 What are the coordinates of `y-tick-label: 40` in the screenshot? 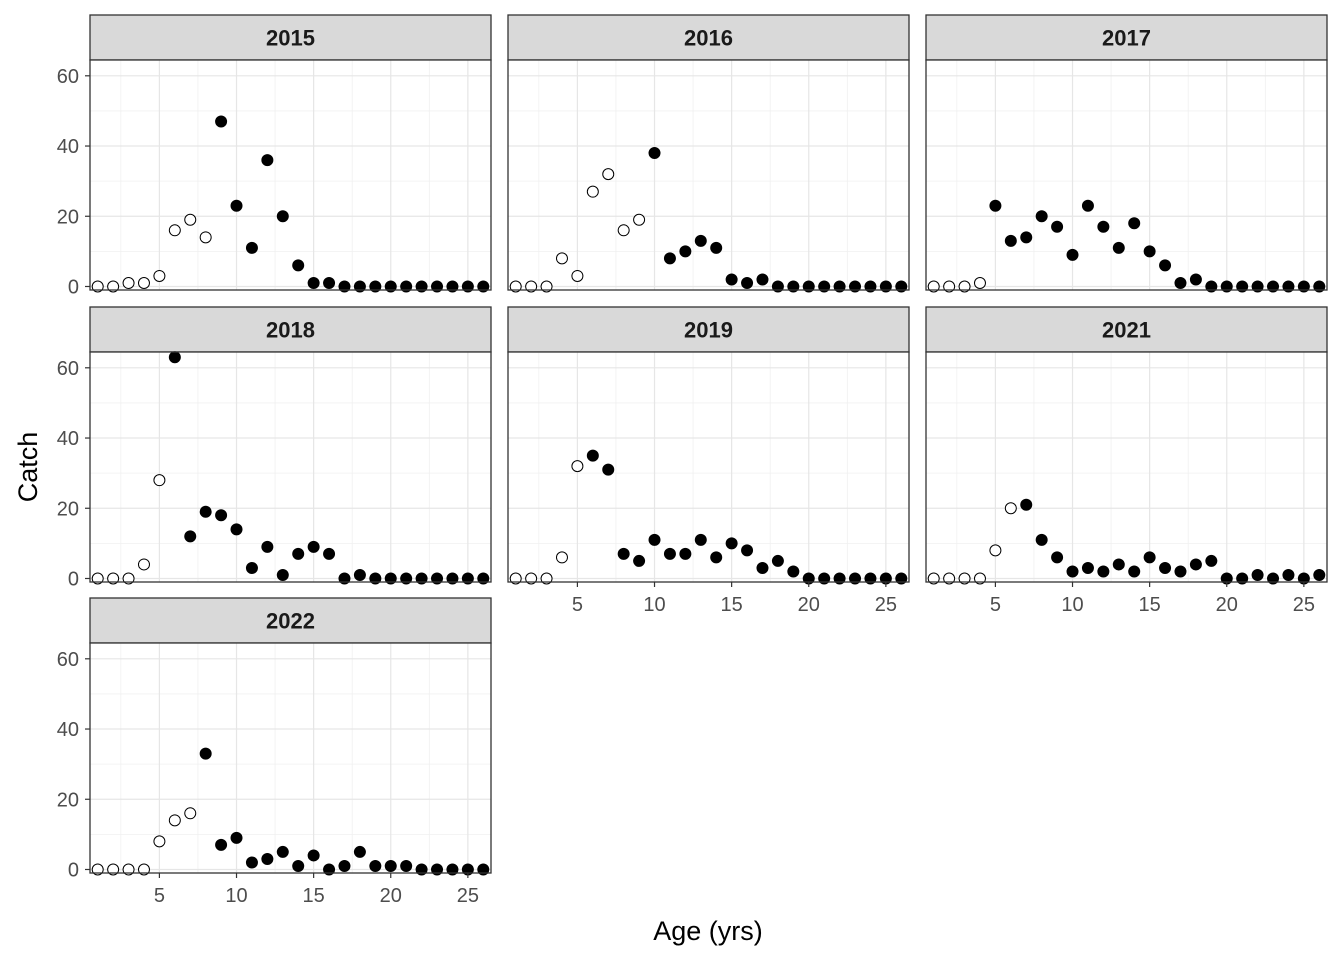 It's located at (68, 730).